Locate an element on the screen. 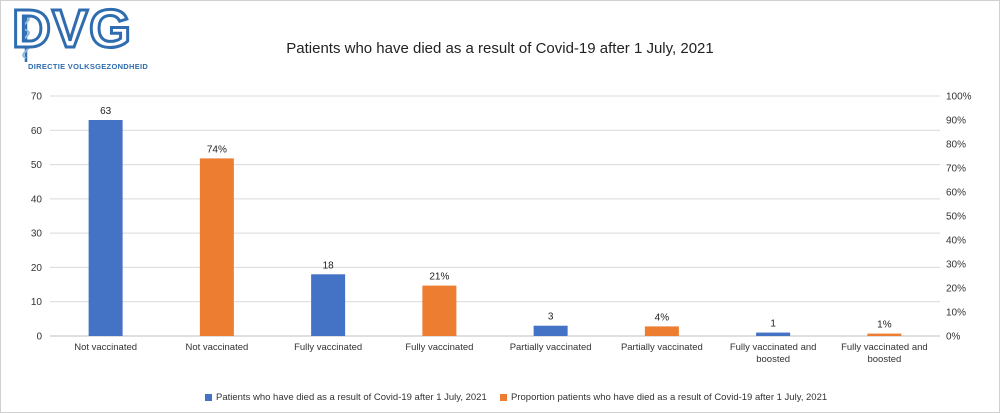 The width and height of the screenshot is (1000, 413). left-axis-tick-label: 50 is located at coordinates (37, 165).